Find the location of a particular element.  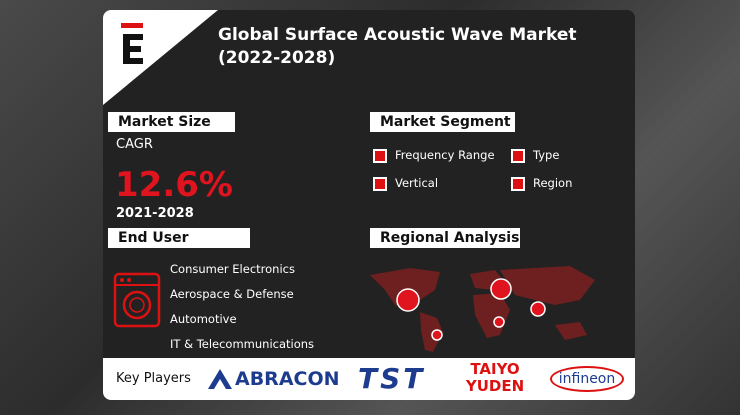

end-user-item: Automotive is located at coordinates (203, 319).